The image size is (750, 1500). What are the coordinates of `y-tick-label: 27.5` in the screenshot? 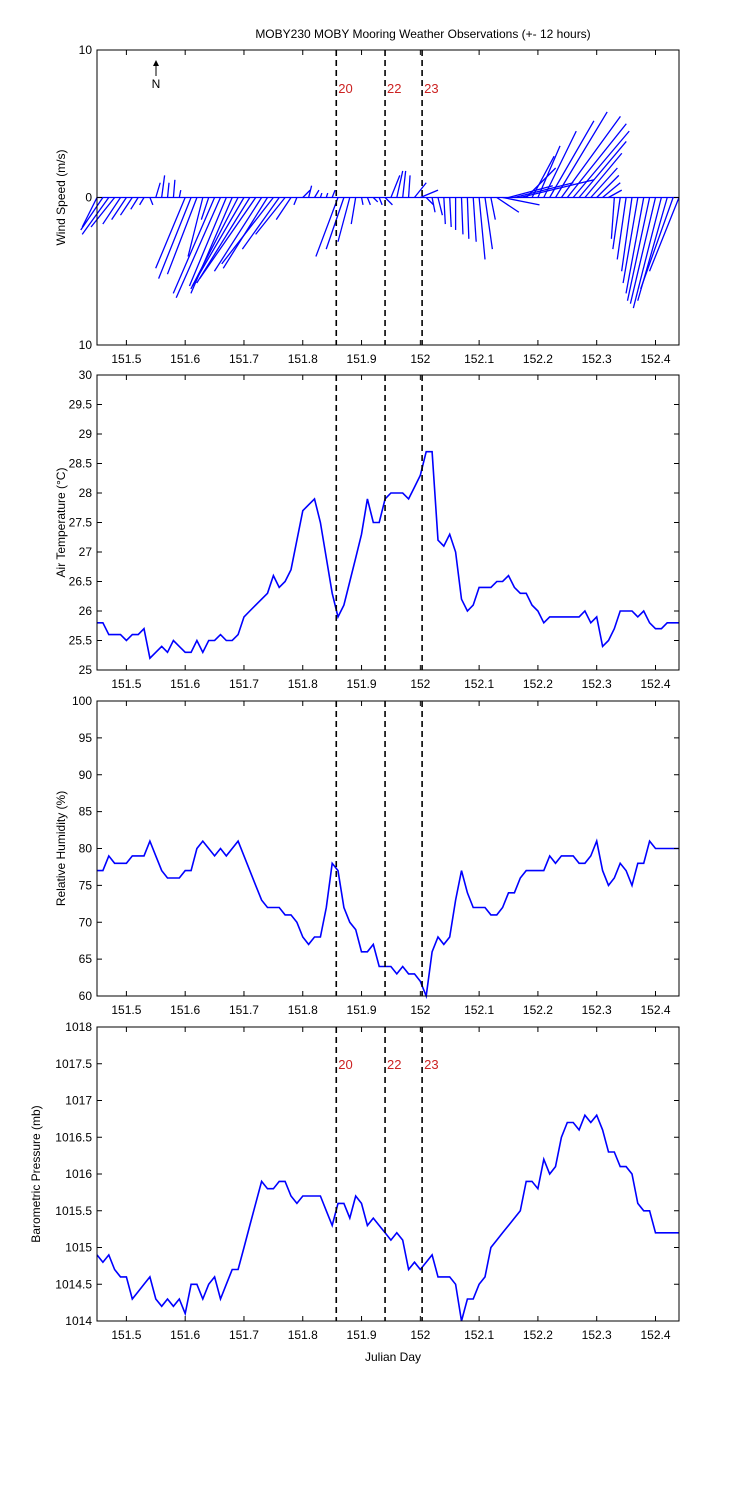 It's located at (81, 523).